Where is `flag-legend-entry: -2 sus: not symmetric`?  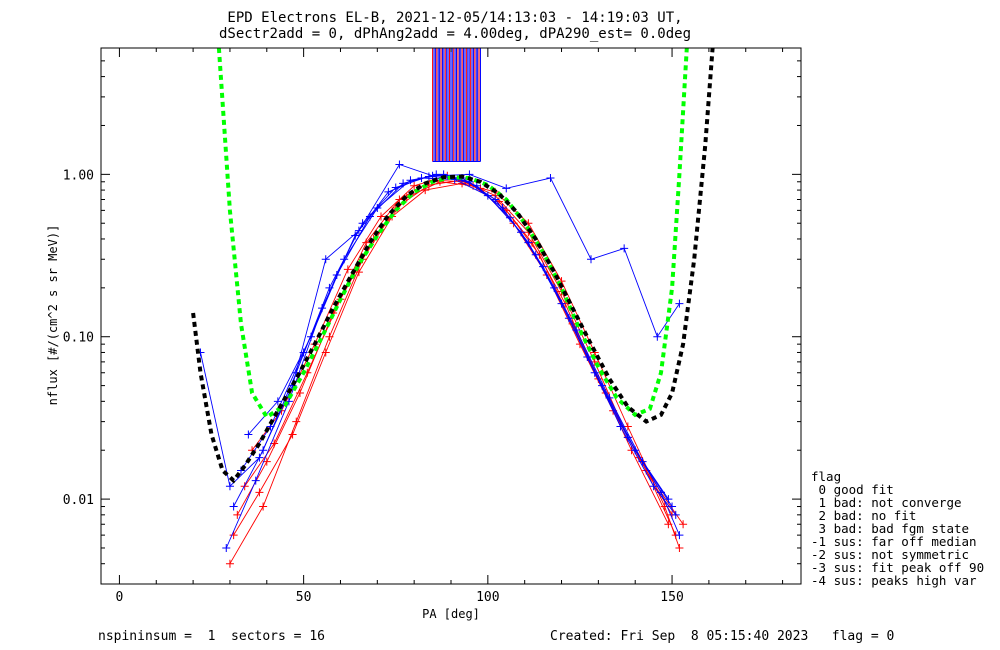
flag-legend-entry: -2 sus: not symmetric is located at coordinates (890, 554).